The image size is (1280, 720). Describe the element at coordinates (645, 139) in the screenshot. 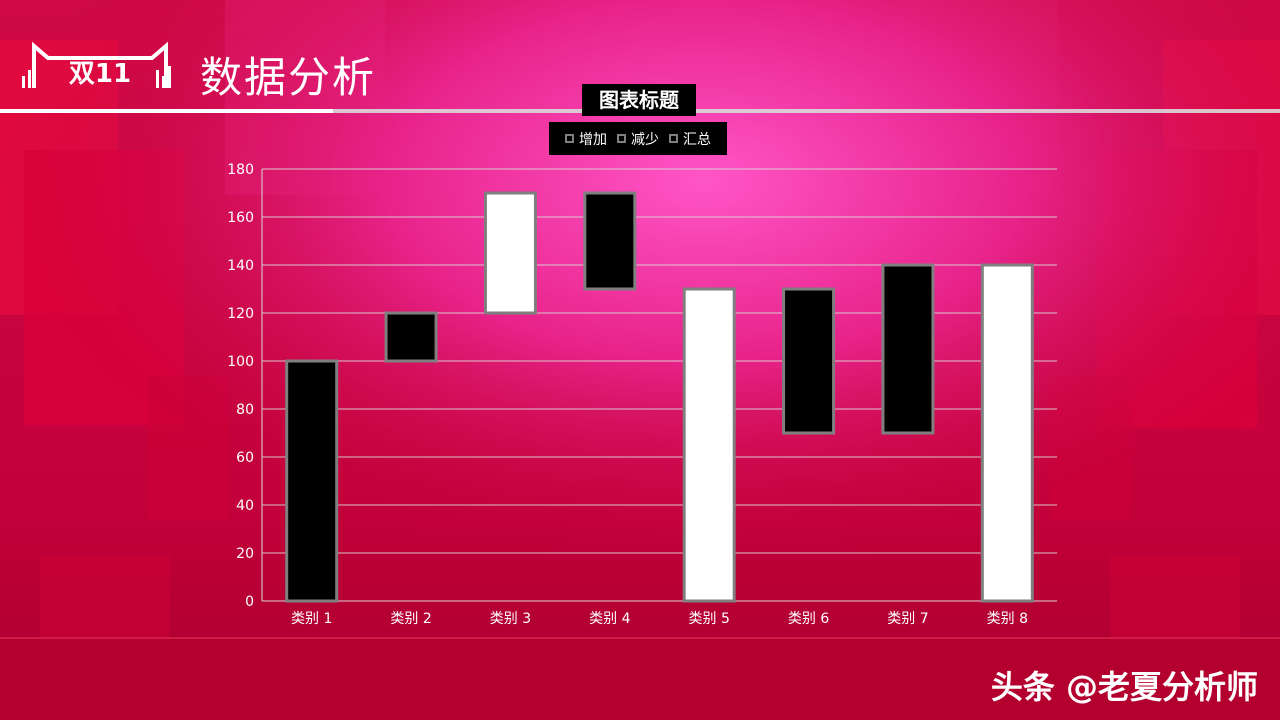

I see `legend-label-decrease: 减少` at that location.